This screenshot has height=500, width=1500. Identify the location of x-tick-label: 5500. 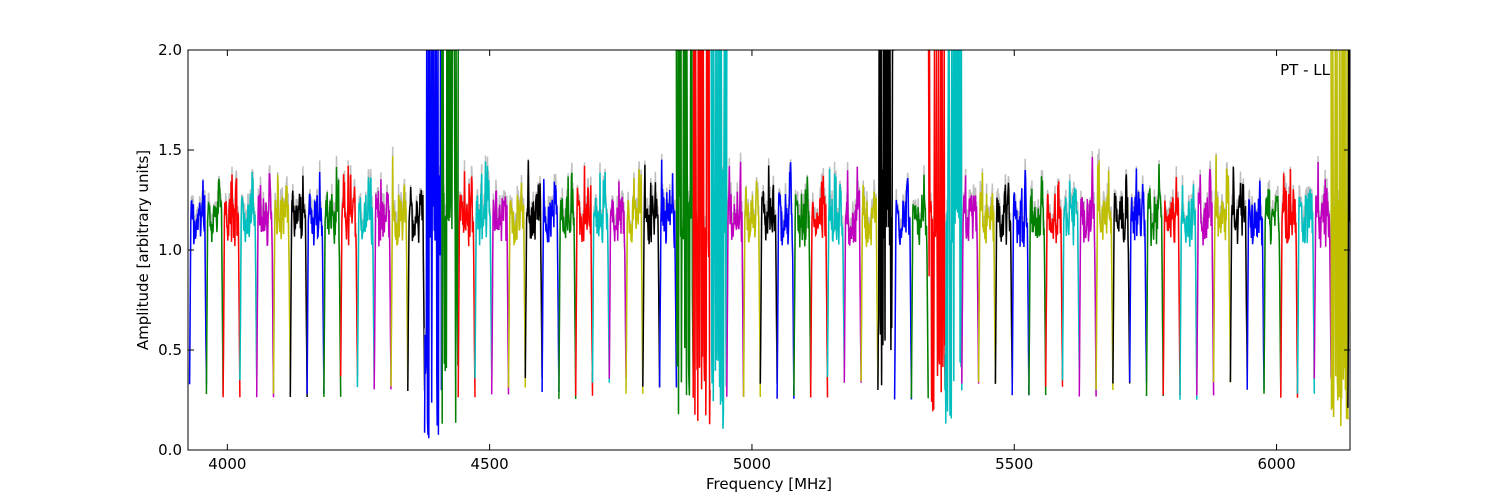
(1014, 464).